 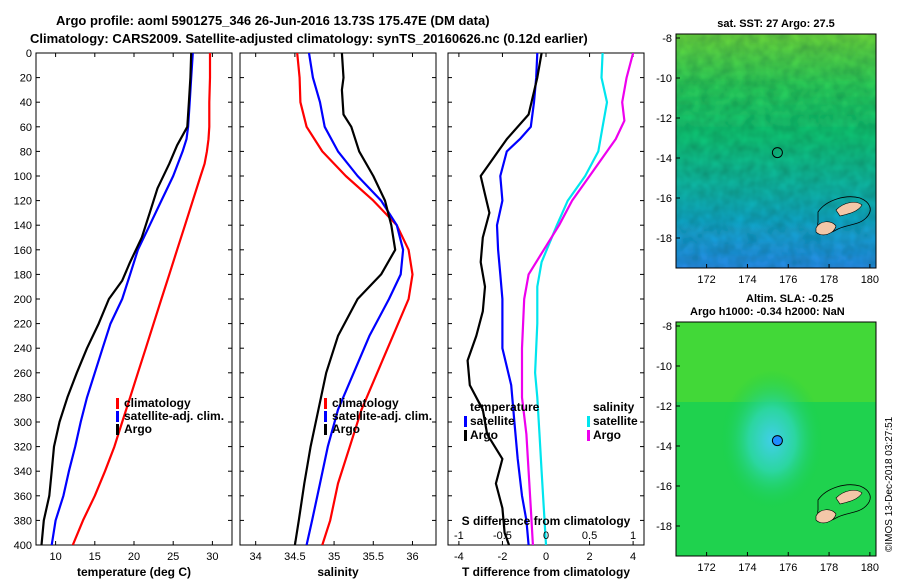 I want to click on x-tick-label: 25, so click(x=173, y=557).